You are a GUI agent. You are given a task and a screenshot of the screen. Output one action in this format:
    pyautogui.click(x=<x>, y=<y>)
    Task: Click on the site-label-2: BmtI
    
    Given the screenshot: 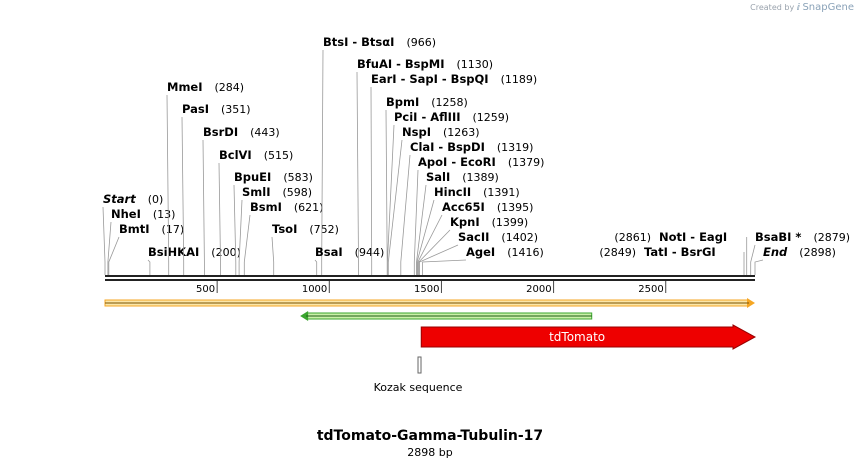 What is the action you would take?
    pyautogui.click(x=134, y=229)
    